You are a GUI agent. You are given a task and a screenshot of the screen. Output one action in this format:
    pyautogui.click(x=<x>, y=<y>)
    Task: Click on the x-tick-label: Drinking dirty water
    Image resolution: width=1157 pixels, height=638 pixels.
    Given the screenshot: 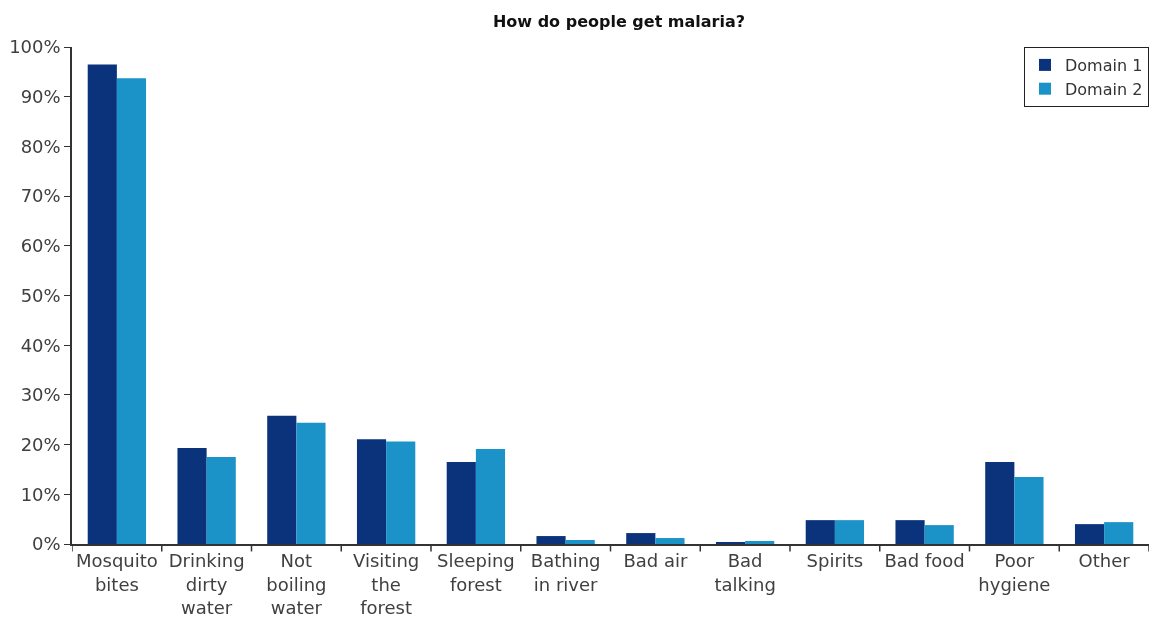 What is the action you would take?
    pyautogui.click(x=206, y=584)
    